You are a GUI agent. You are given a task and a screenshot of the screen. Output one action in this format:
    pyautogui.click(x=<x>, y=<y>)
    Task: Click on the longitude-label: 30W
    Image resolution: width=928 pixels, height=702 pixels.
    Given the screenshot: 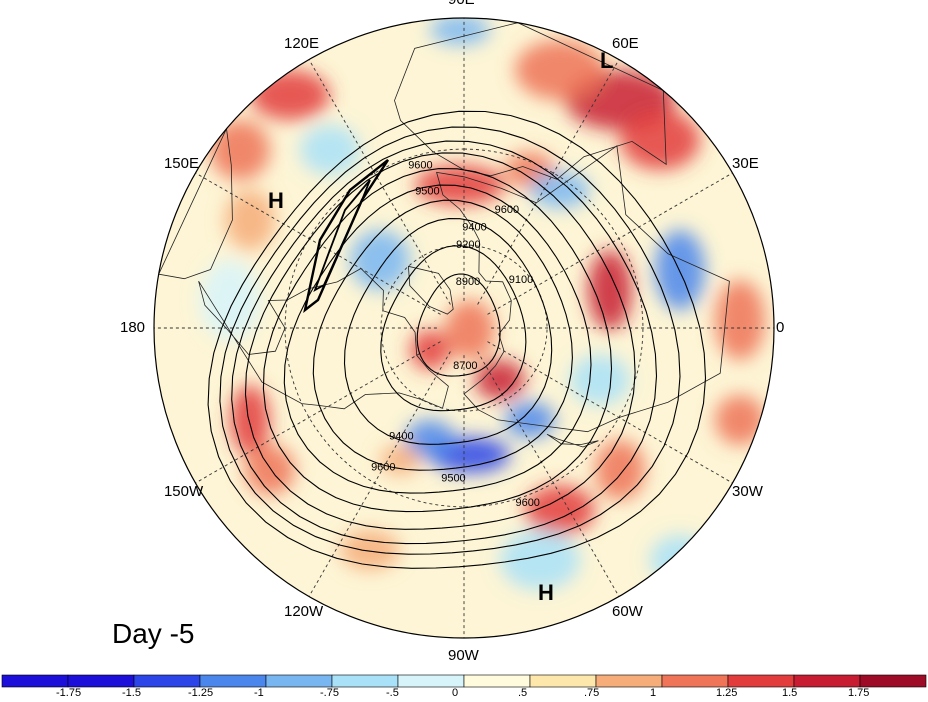 What is the action you would take?
    pyautogui.click(x=747, y=491)
    